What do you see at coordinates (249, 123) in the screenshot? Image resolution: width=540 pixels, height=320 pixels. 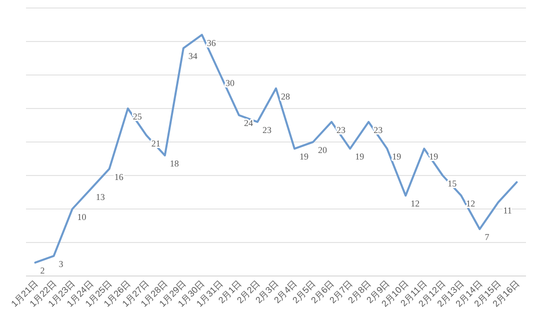 I see `data-label: 24` at bounding box center [249, 123].